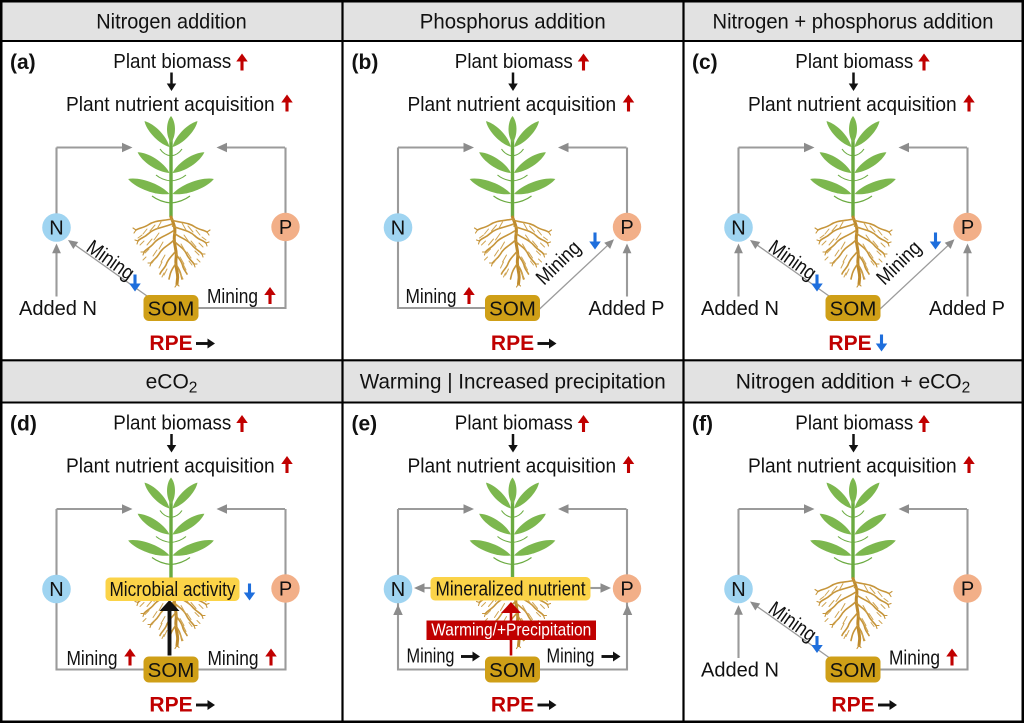 The width and height of the screenshot is (1024, 723). Describe the element at coordinates (513, 382) in the screenshot. I see `svg-text:Warming | Increased precipitat: Warming | Increased precipitation` at that location.